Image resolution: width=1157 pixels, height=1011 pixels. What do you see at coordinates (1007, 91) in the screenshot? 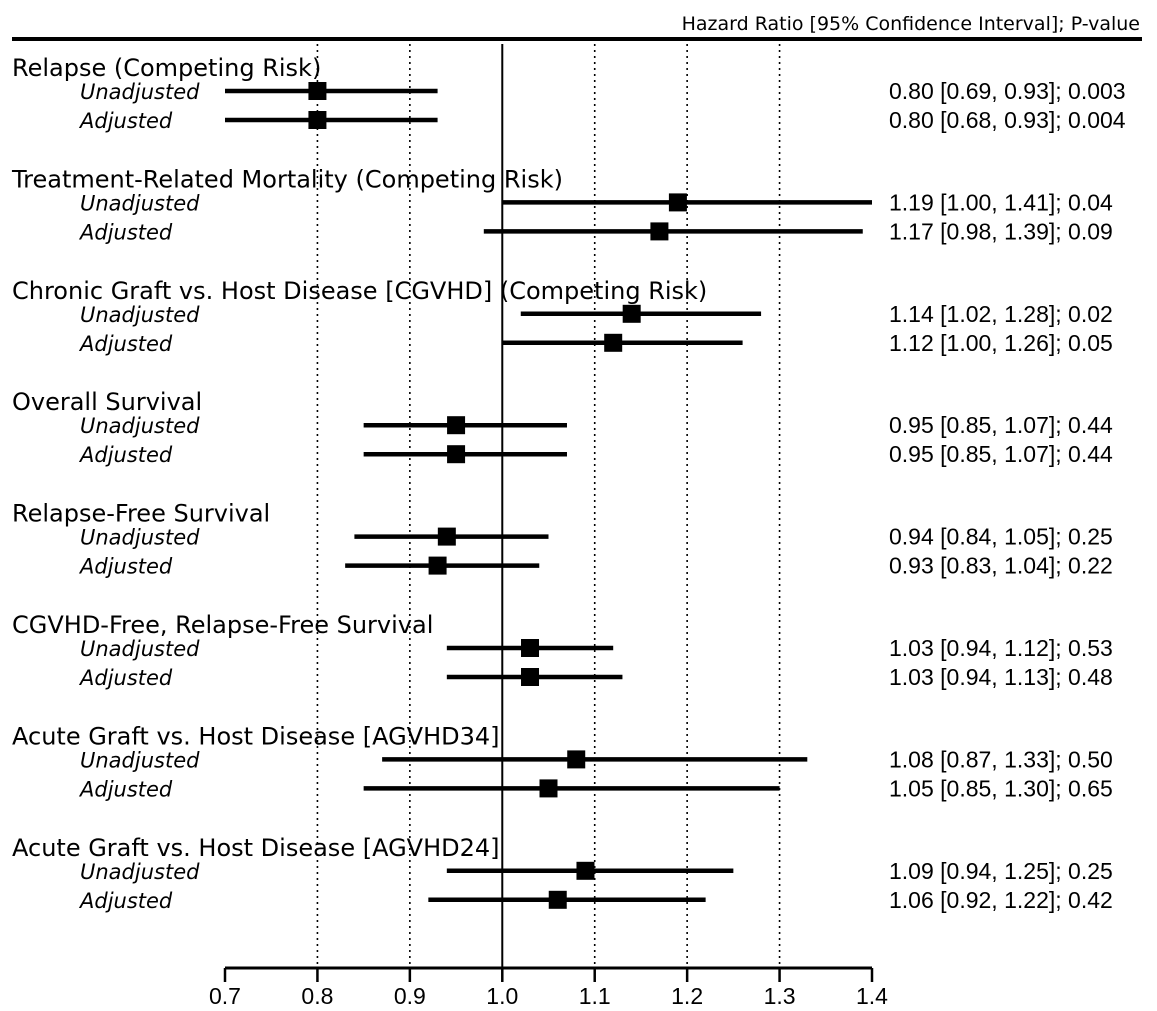
I see `row-statistic: 0.80 [0.69, 0.93]; 0.003` at bounding box center [1007, 91].